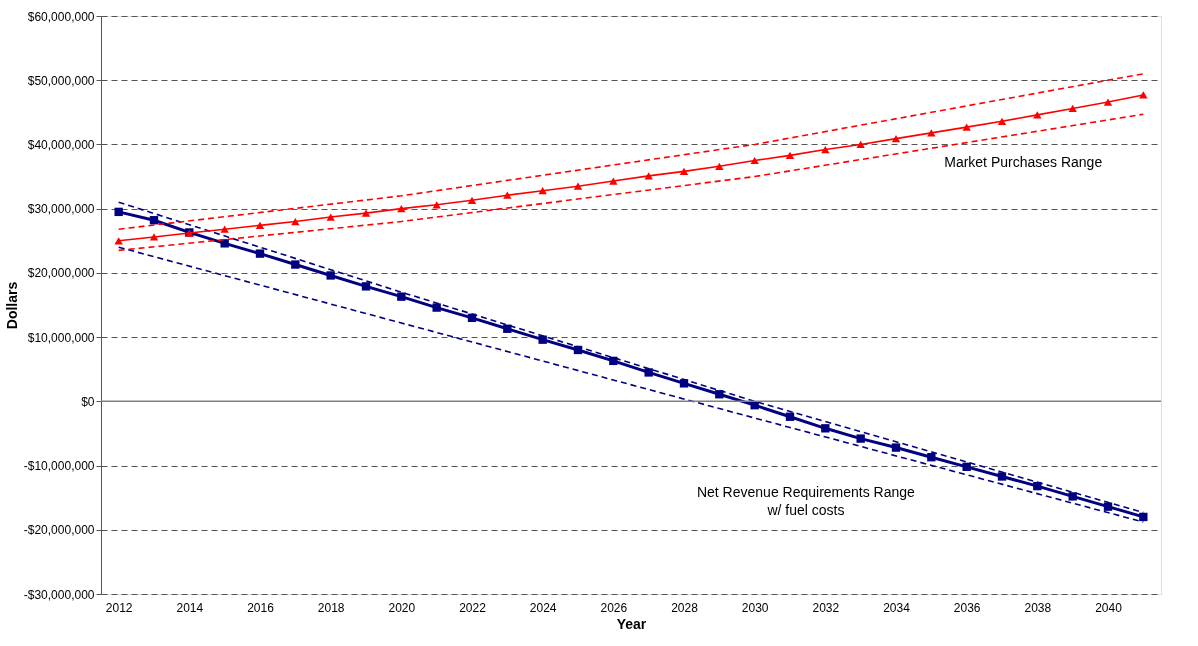 The height and width of the screenshot is (646, 1198). I want to click on y-tick-label: $50,000,000, so click(61, 80).